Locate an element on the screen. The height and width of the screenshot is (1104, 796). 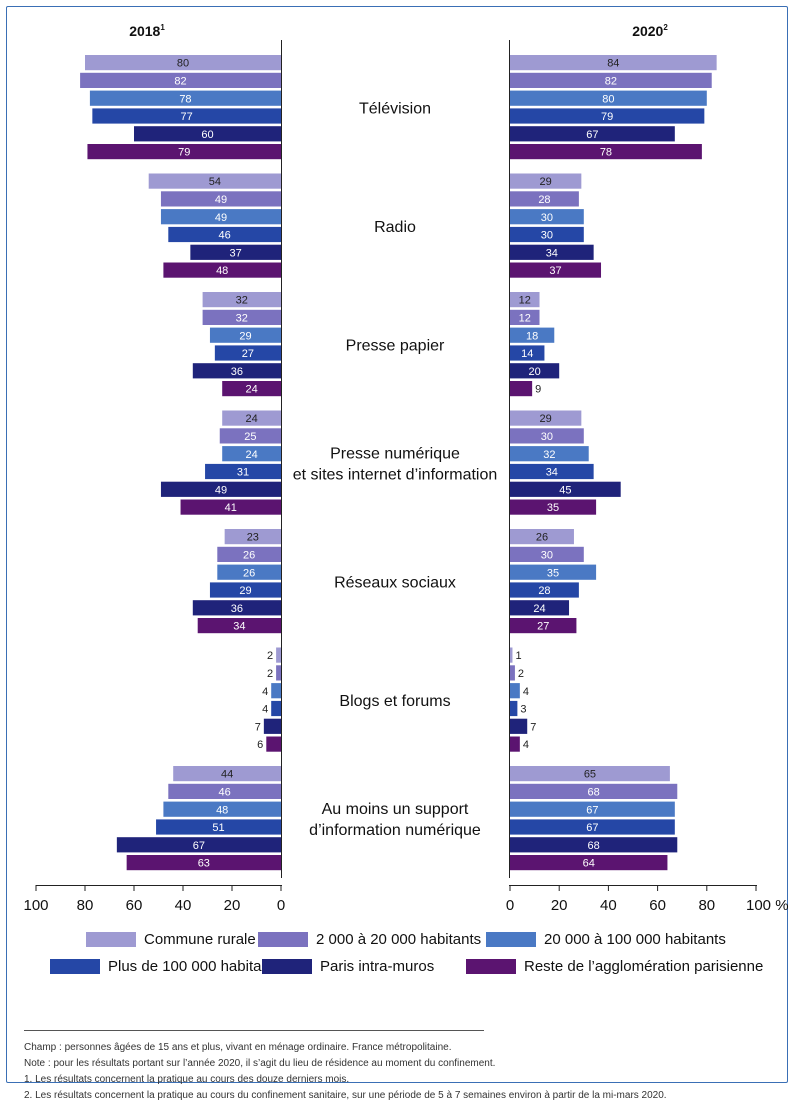
bar-label-2020: 12 is located at coordinates (525, 301).